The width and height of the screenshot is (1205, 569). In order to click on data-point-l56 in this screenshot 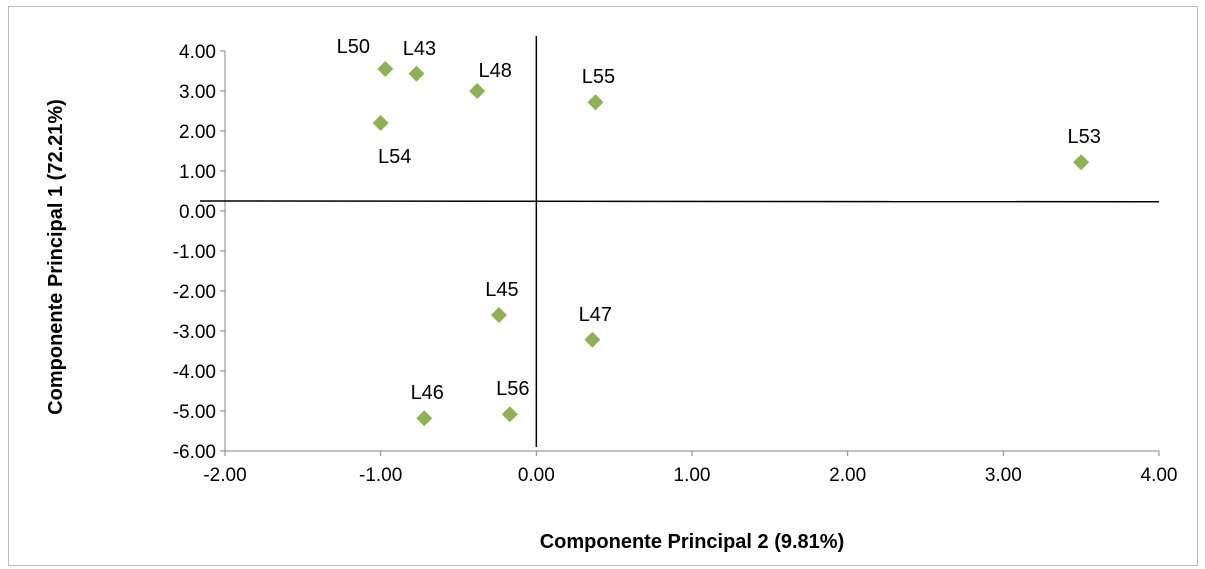, I will do `click(509, 414)`.